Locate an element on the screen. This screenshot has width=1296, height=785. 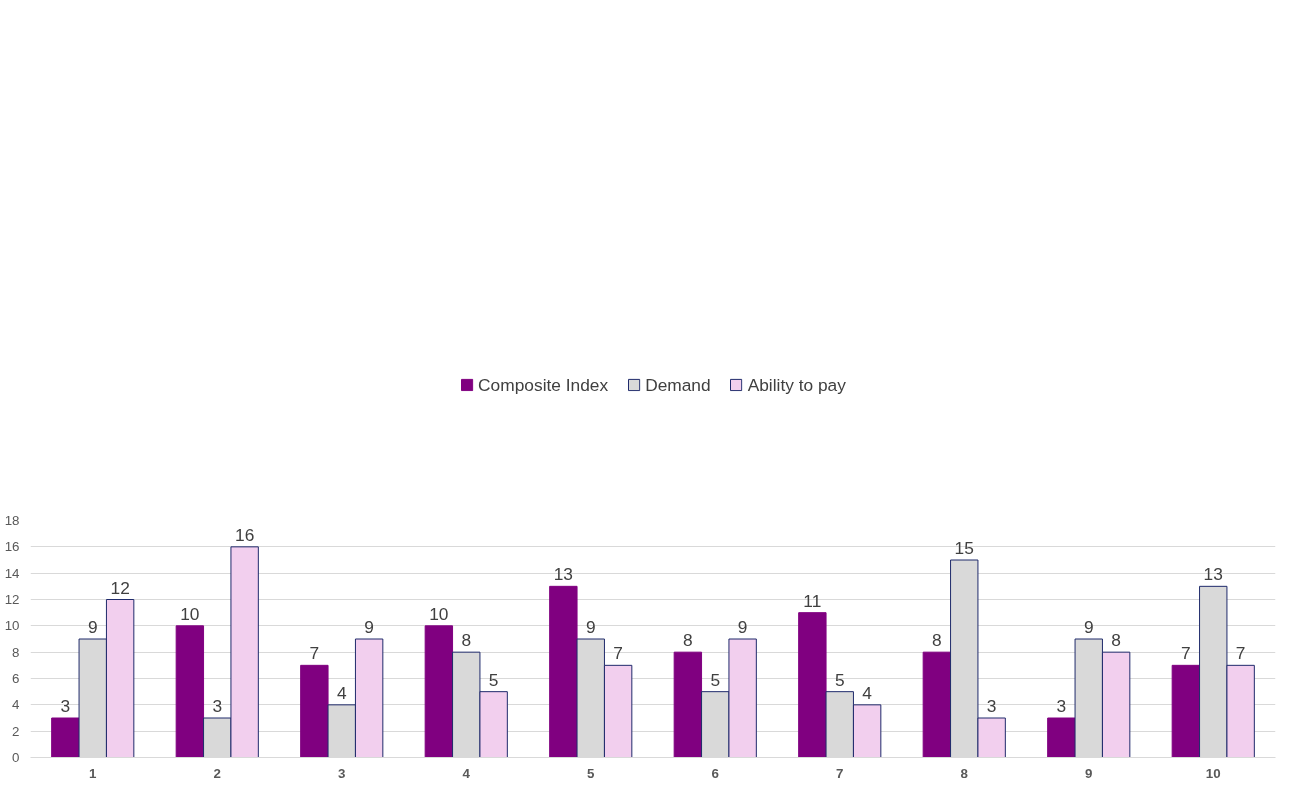
x-tick-label: 3 is located at coordinates (342, 773).